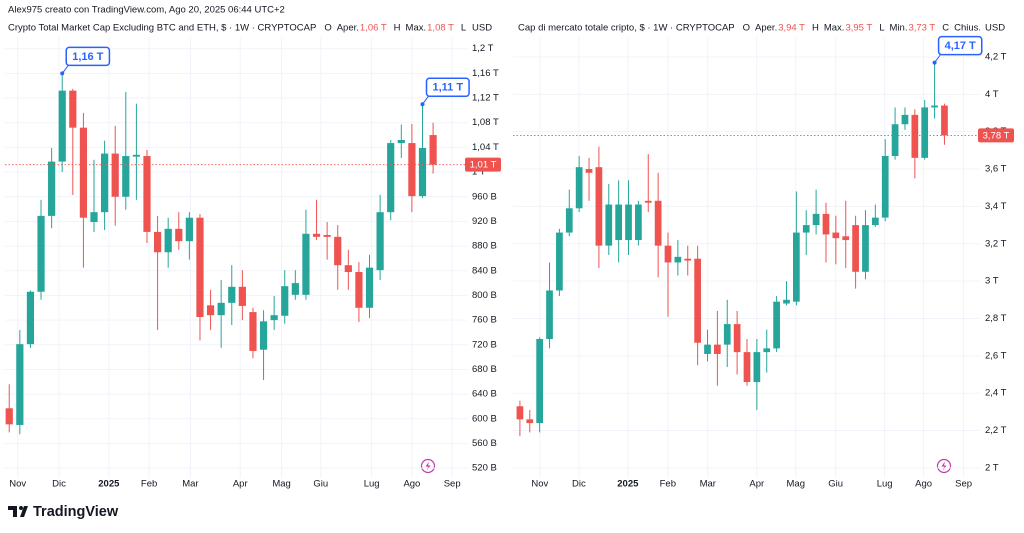 The image size is (1024, 533). What do you see at coordinates (996, 430) in the screenshot?
I see `y-tick-label: 2,2 T` at bounding box center [996, 430].